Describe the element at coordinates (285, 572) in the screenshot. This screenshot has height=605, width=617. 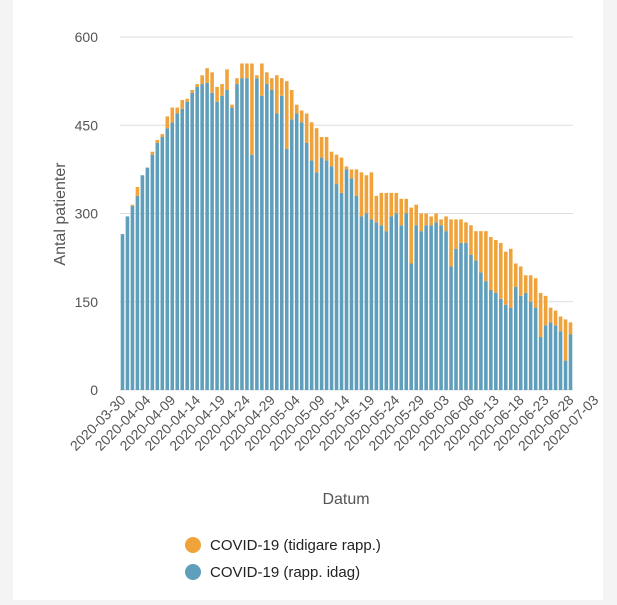
I see `legend-label: COVID-19 (rapp. idag)` at that location.